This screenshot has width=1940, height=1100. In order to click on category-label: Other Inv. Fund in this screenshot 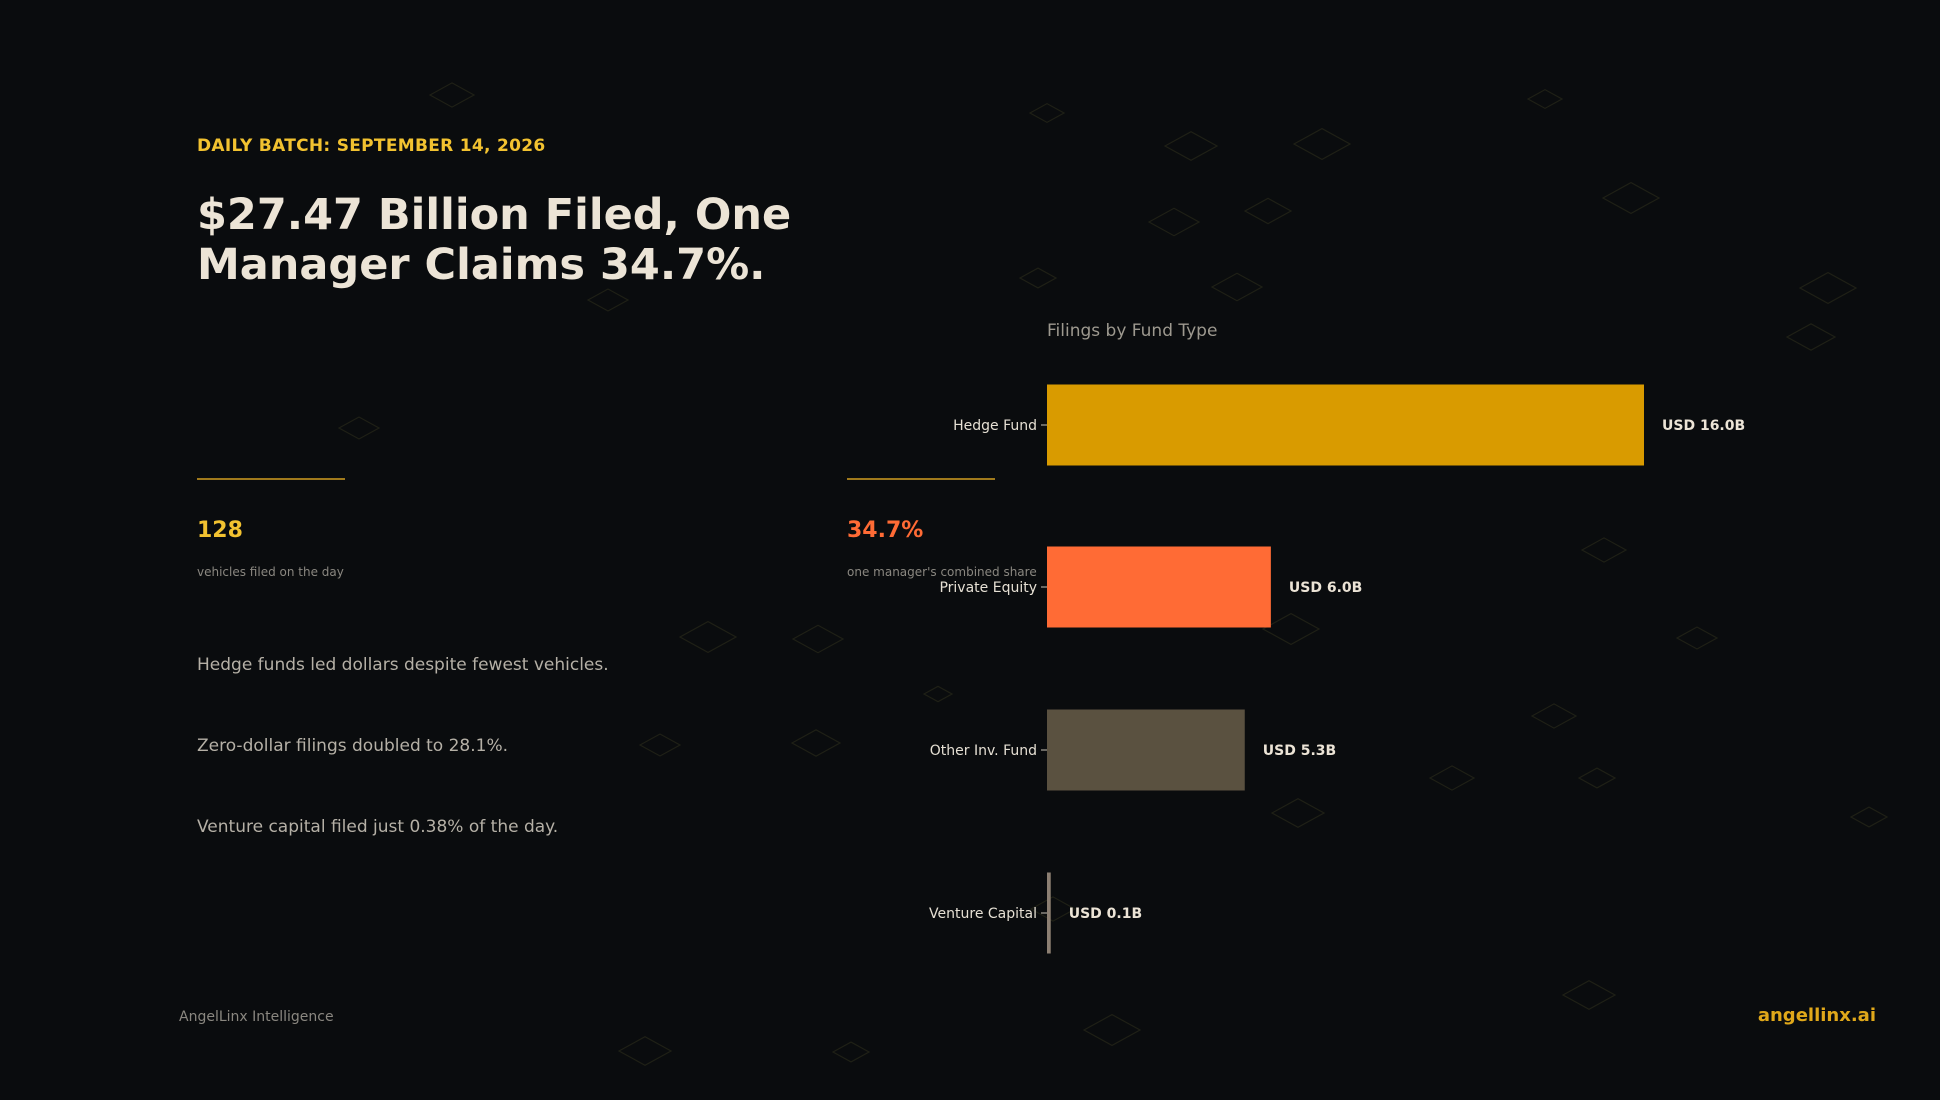, I will do `click(983, 751)`.